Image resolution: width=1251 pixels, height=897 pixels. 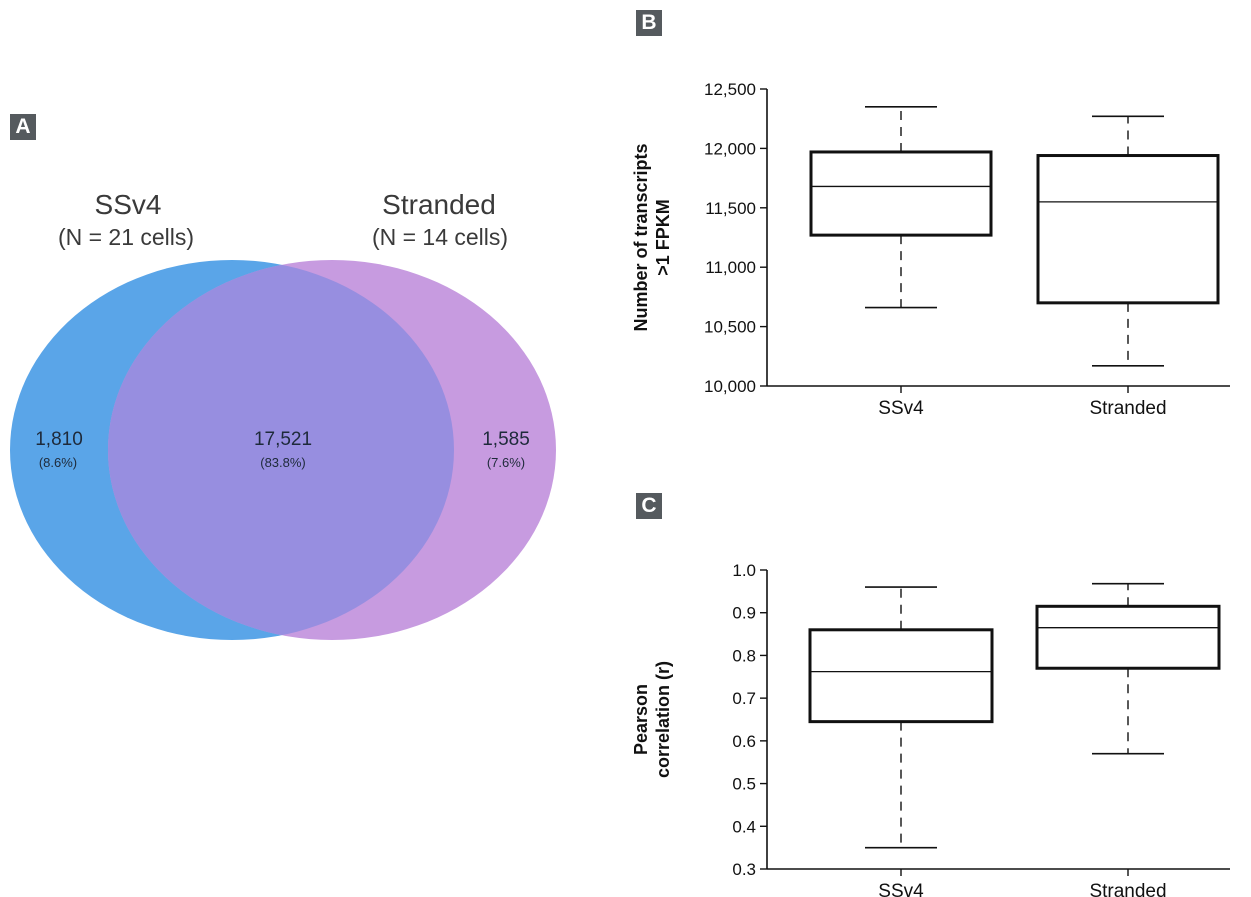 I want to click on transcripts-ytick-label: 12,000, so click(x=730, y=148).